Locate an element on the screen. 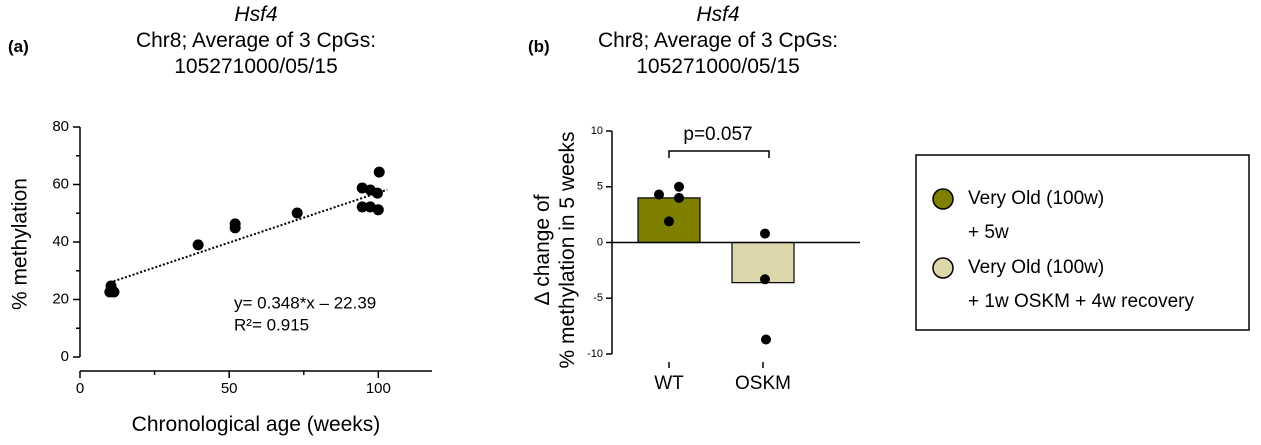 The width and height of the screenshot is (1261, 445). y-tick-label: 80 is located at coordinates (60, 126).